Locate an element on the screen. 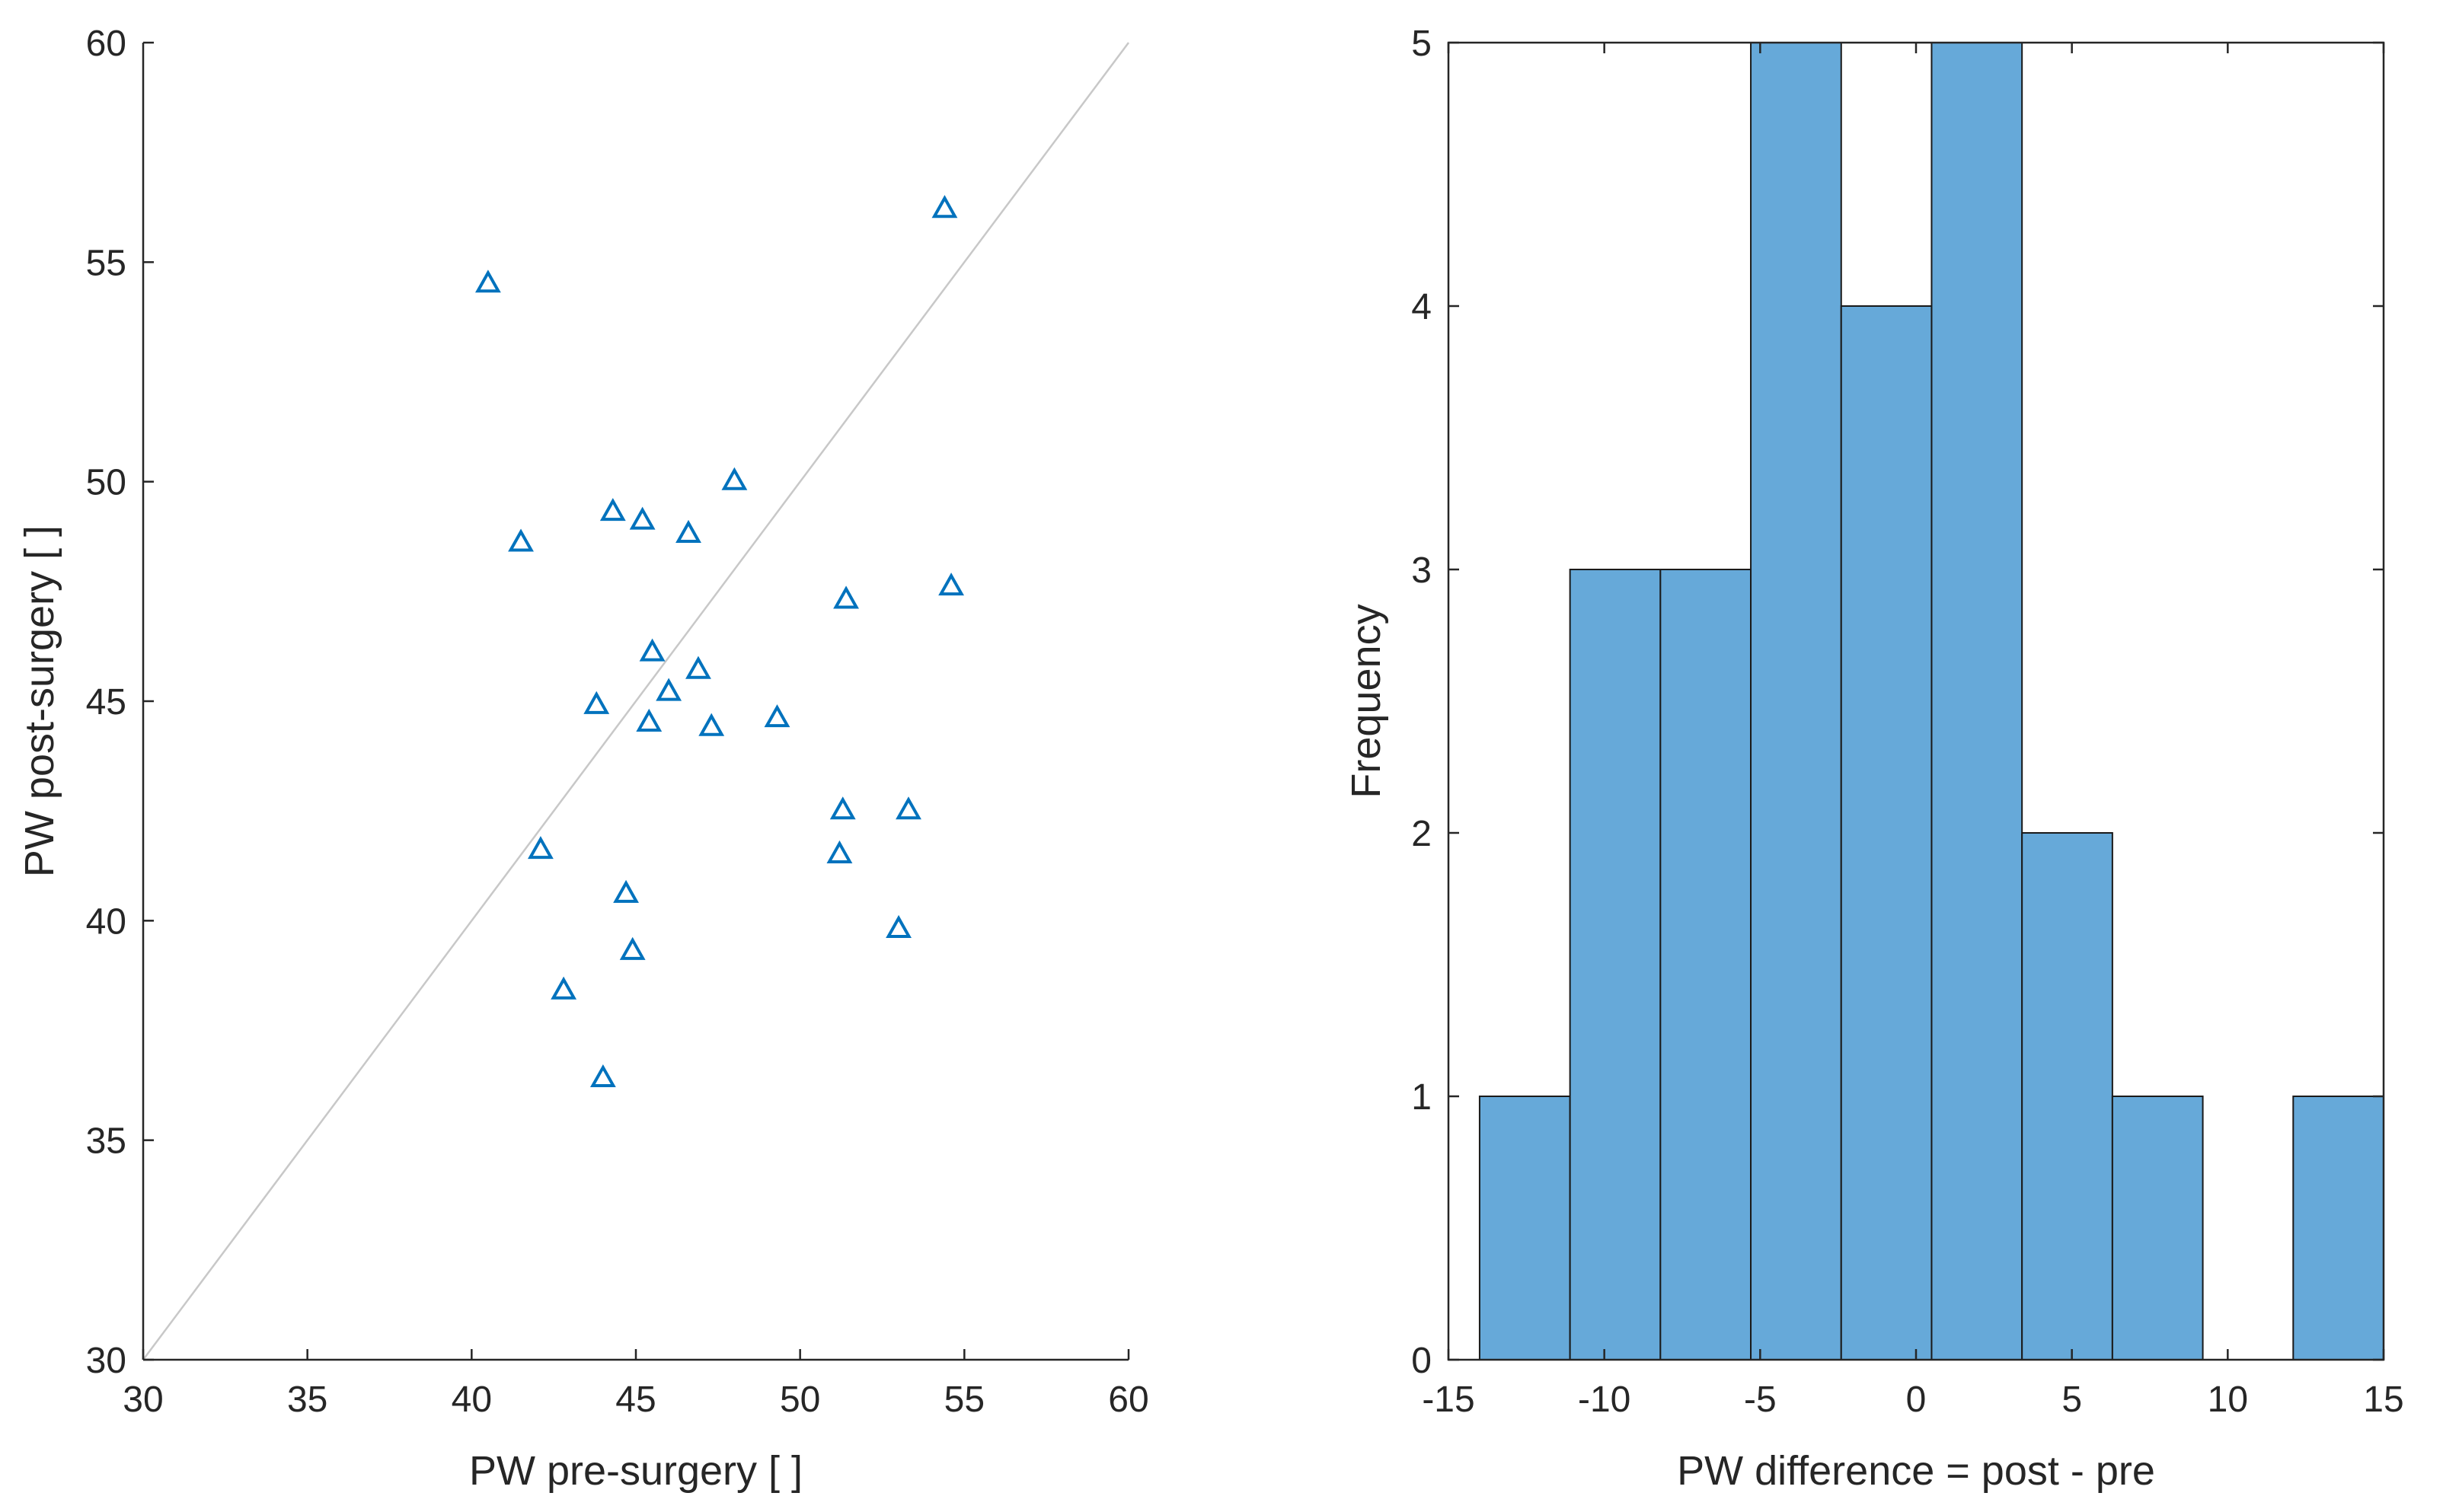 This screenshot has height=1512, width=2443. scatter-x-tick-label: 30 is located at coordinates (143, 1400).